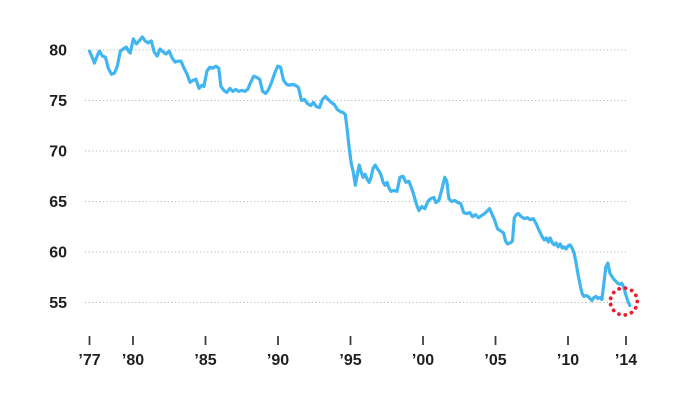  I want to click on x-axis-label-2000: ’00, so click(423, 360).